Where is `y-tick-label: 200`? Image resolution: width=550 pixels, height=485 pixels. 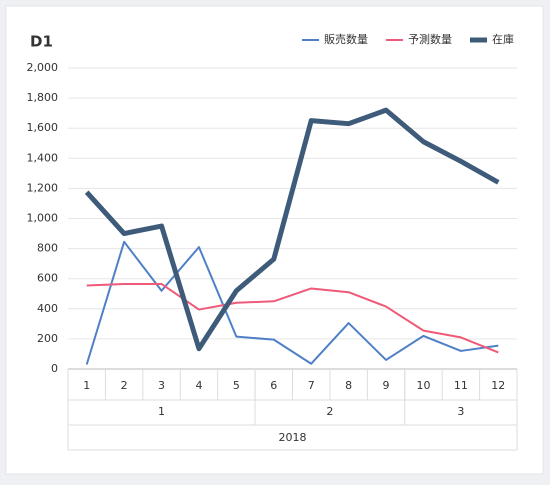 y-tick-label: 200 is located at coordinates (47, 338).